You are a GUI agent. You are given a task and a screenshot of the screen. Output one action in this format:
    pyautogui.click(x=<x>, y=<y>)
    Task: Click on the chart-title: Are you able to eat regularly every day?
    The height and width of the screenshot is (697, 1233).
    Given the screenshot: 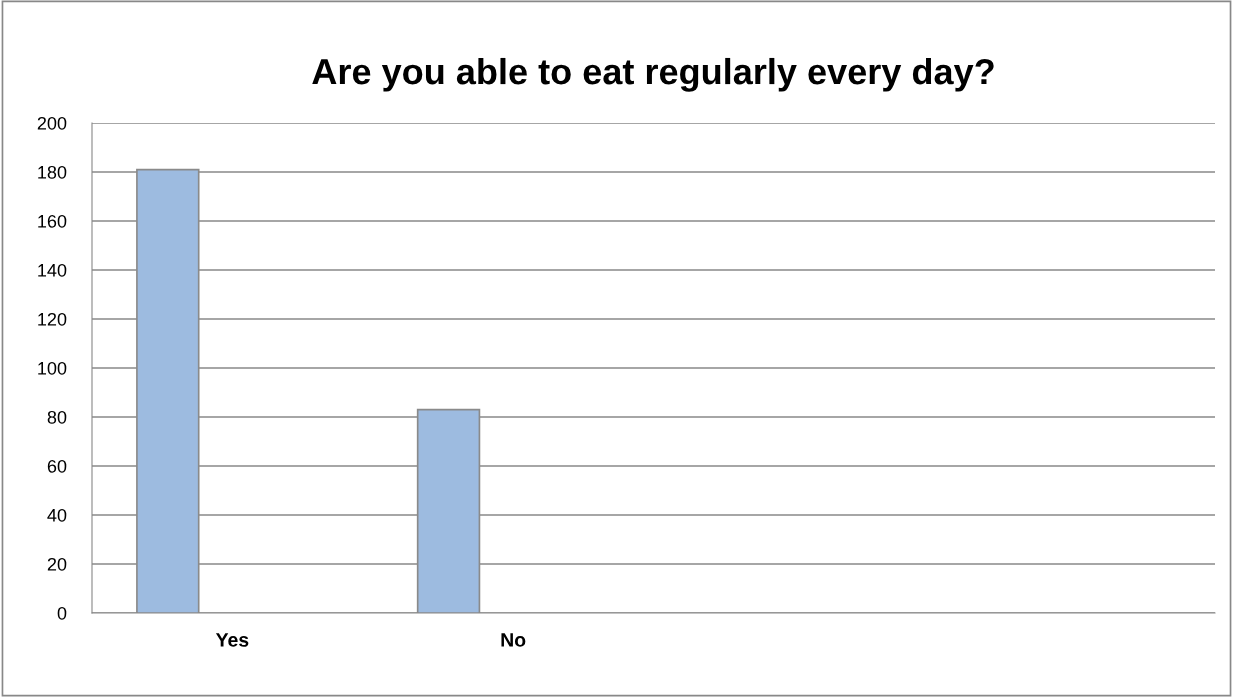 What is the action you would take?
    pyautogui.click(x=653, y=74)
    